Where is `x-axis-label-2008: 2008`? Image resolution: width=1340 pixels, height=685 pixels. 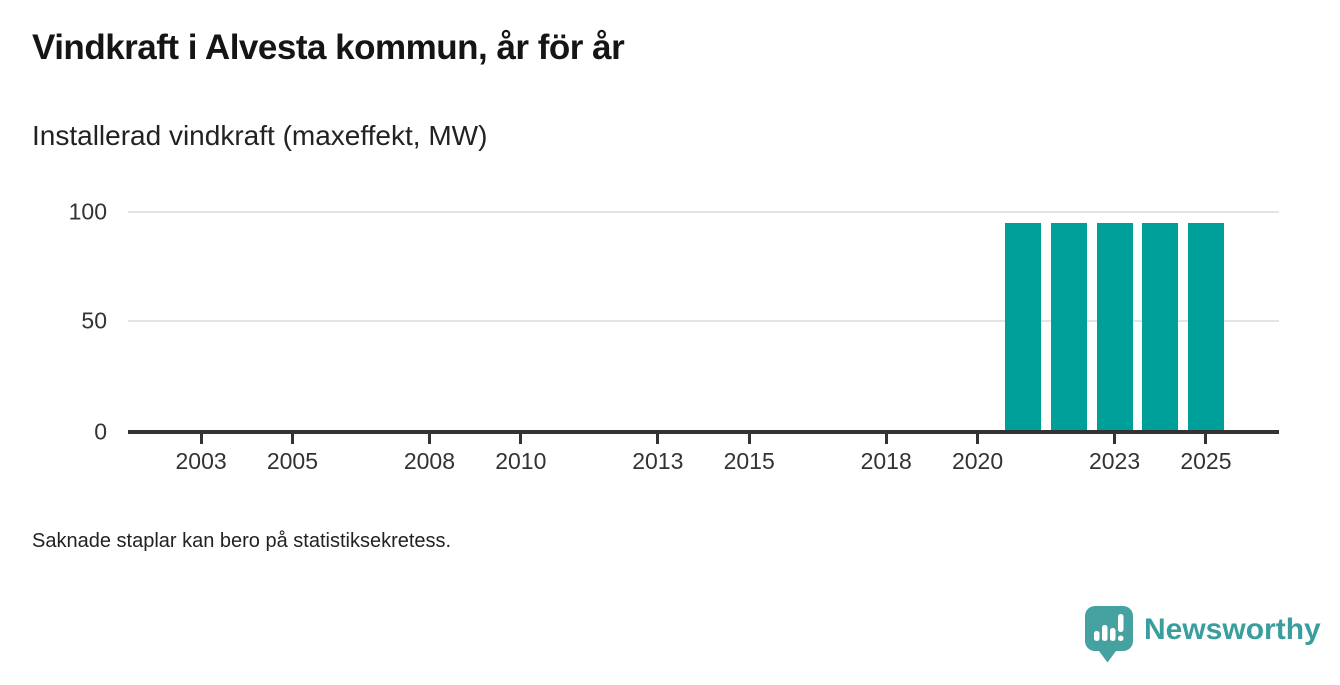
x-axis-label-2008: 2008 is located at coordinates (429, 461).